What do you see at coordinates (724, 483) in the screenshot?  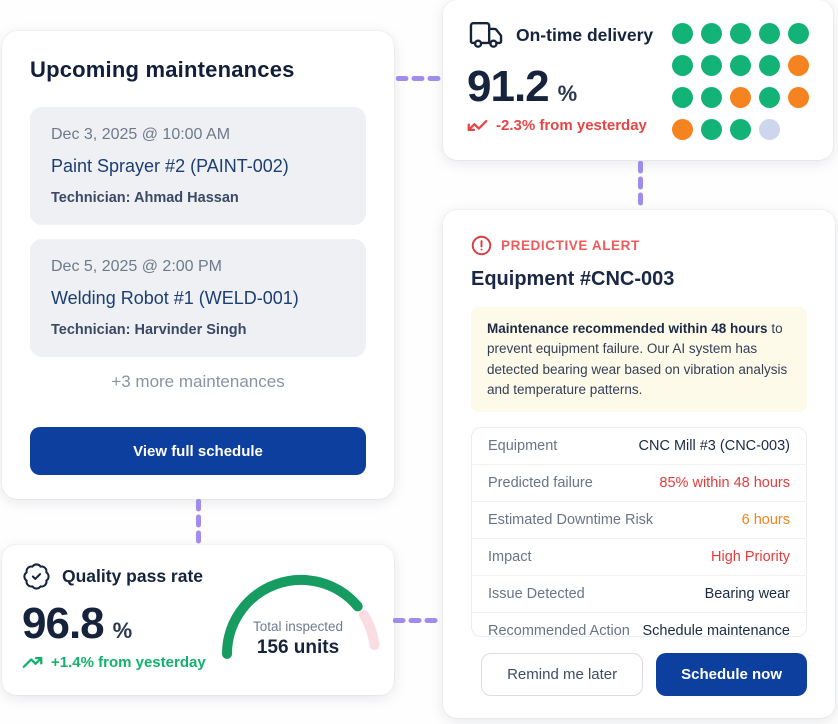 I see `alert-row-value: 85% within 48 hours` at bounding box center [724, 483].